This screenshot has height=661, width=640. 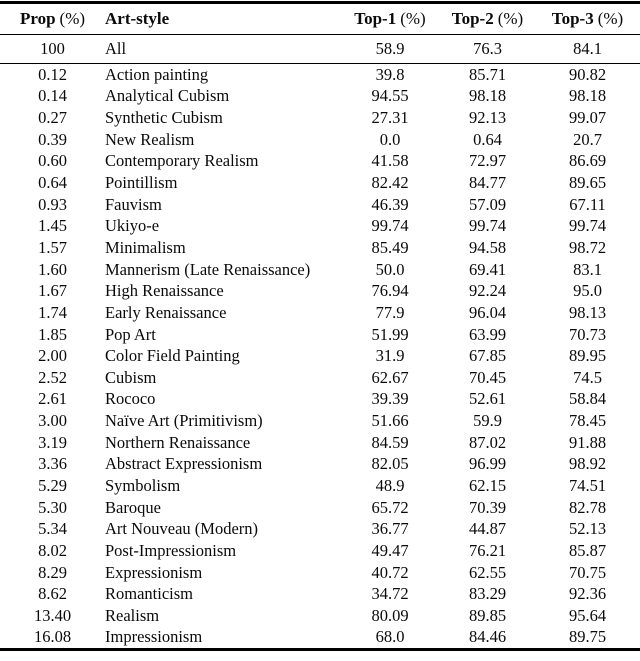 I want to click on table-row: 1.85 Pop Art 51.99 63.99 70.73, so click(x=320, y=335).